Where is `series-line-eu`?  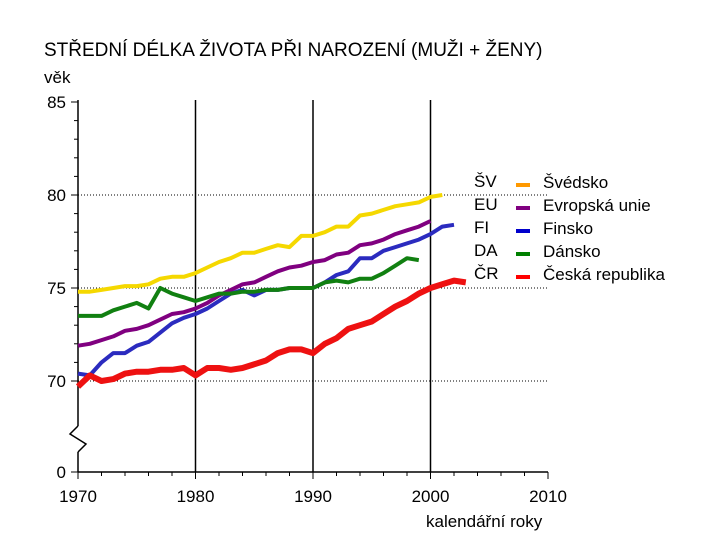
series-line-eu is located at coordinates (254, 283).